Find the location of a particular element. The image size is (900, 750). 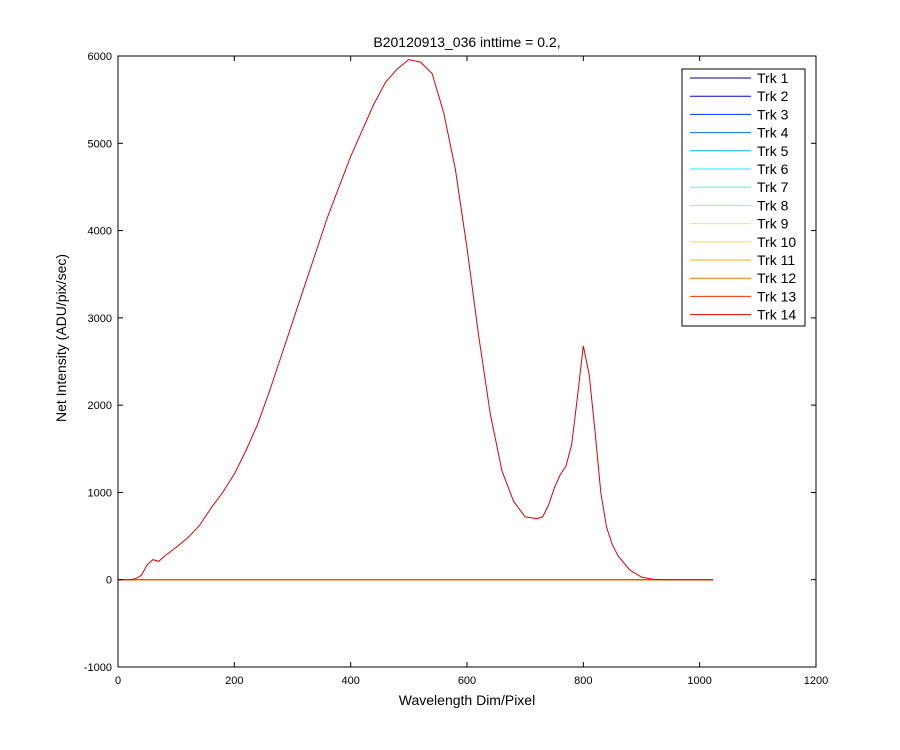

legend-box is located at coordinates (743, 197).